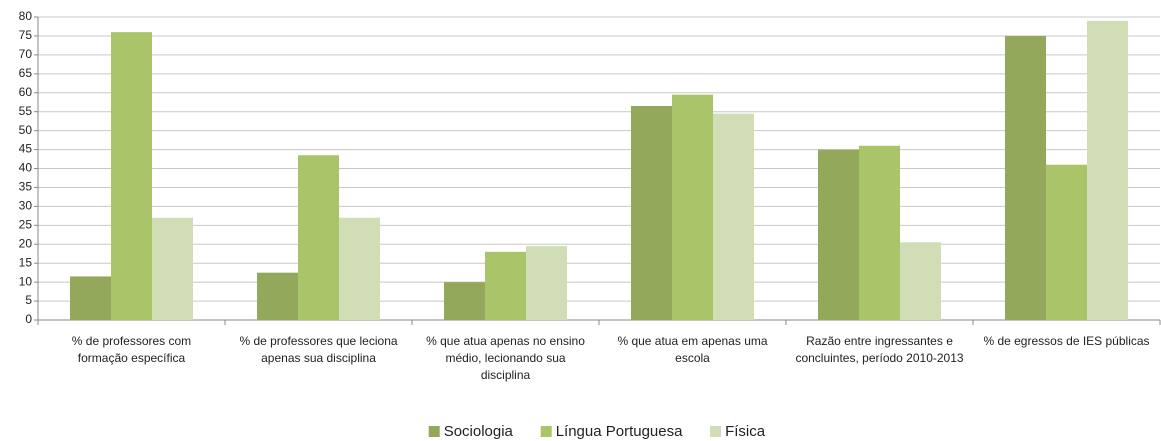 The height and width of the screenshot is (441, 1161). What do you see at coordinates (131, 349) in the screenshot?
I see `x-tick-label: % de professores com formação específica` at bounding box center [131, 349].